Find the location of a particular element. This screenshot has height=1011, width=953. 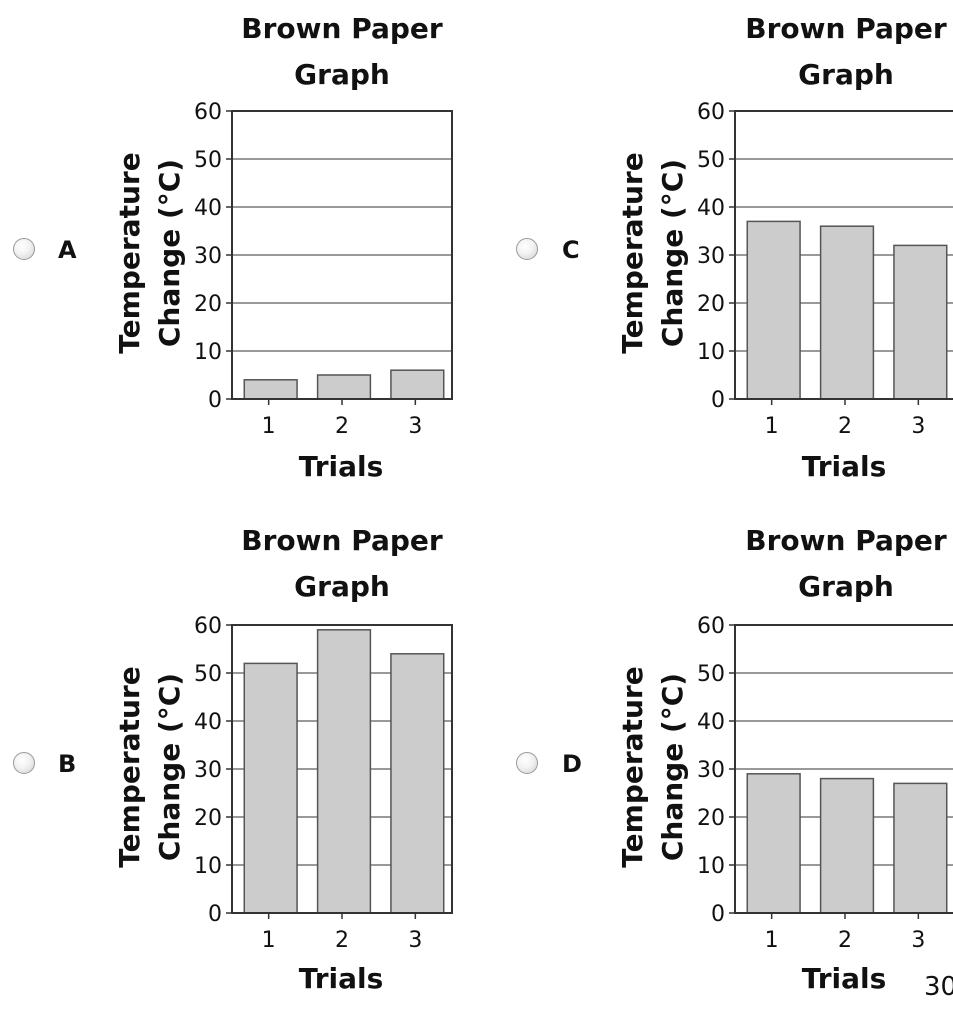

radio-button-d is located at coordinates (527, 763).